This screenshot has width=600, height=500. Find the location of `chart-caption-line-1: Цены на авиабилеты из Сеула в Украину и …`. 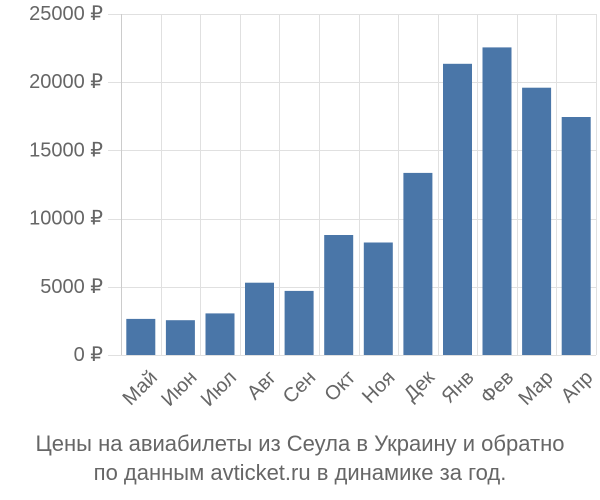

chart-caption-line-1: Цены на авиабилеты из Сеула в Украину и … is located at coordinates (300, 443).